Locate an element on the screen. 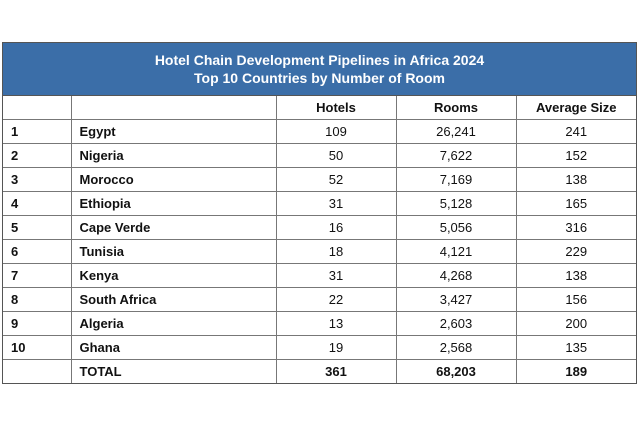  value-cell: 13 is located at coordinates (336, 323).